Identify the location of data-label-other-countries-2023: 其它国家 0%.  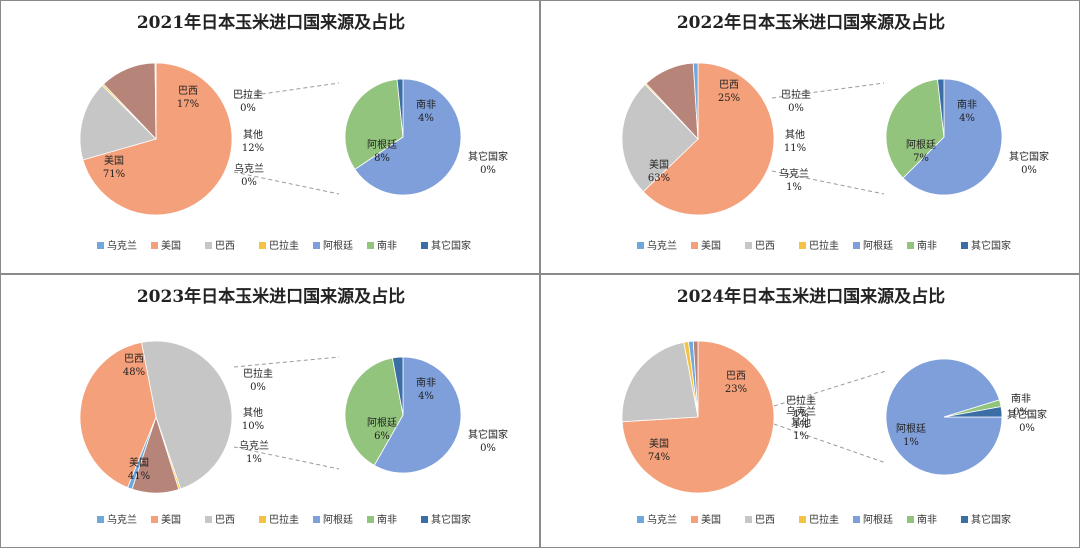
(488, 441).